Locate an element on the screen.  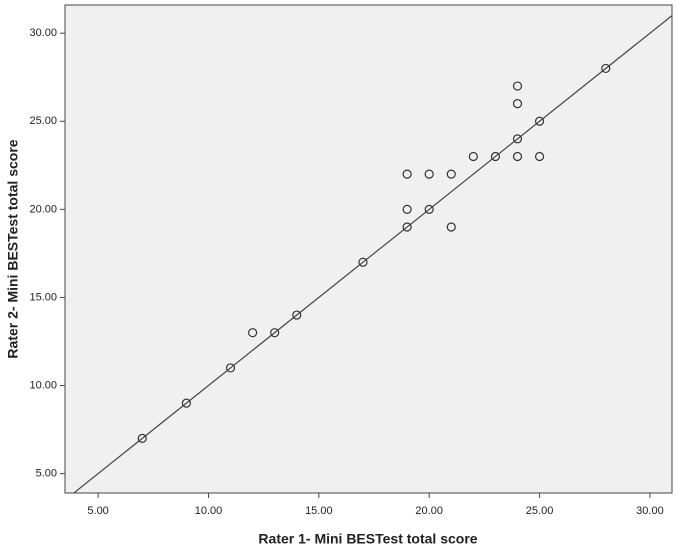
x-tick-label: 30.00 is located at coordinates (650, 511).